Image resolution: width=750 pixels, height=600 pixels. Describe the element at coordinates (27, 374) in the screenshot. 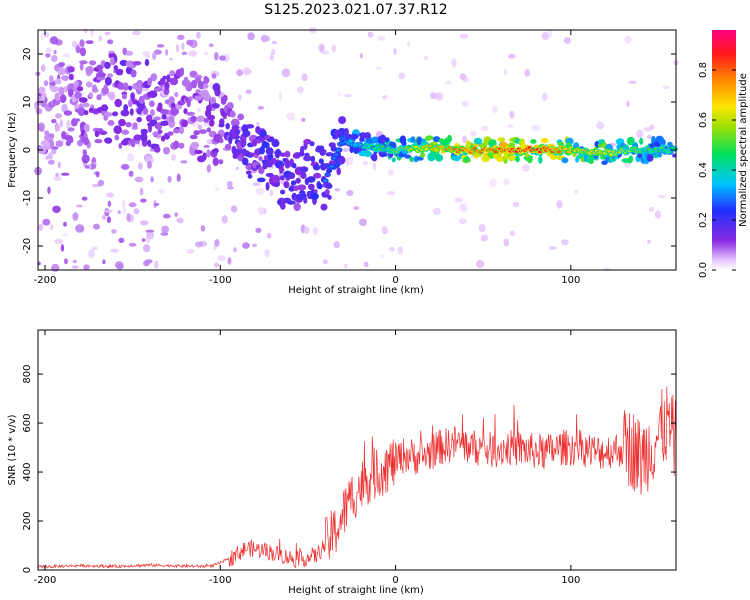

I see `y-tick-label: 800` at that location.